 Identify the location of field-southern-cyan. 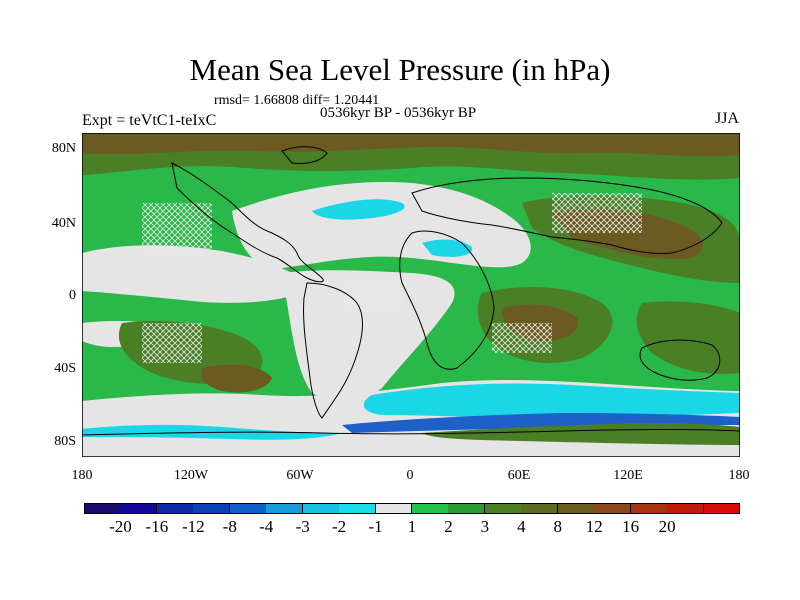
(551, 401).